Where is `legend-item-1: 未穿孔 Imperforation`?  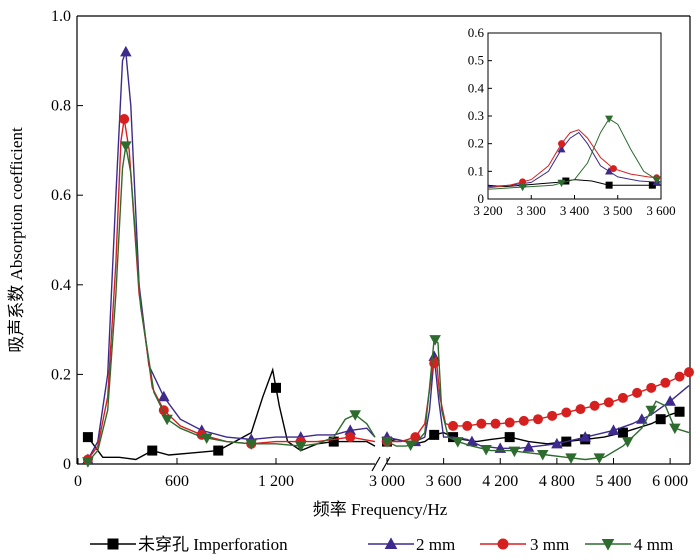
legend-item-1: 未穿孔 Imperforation is located at coordinates (189, 544).